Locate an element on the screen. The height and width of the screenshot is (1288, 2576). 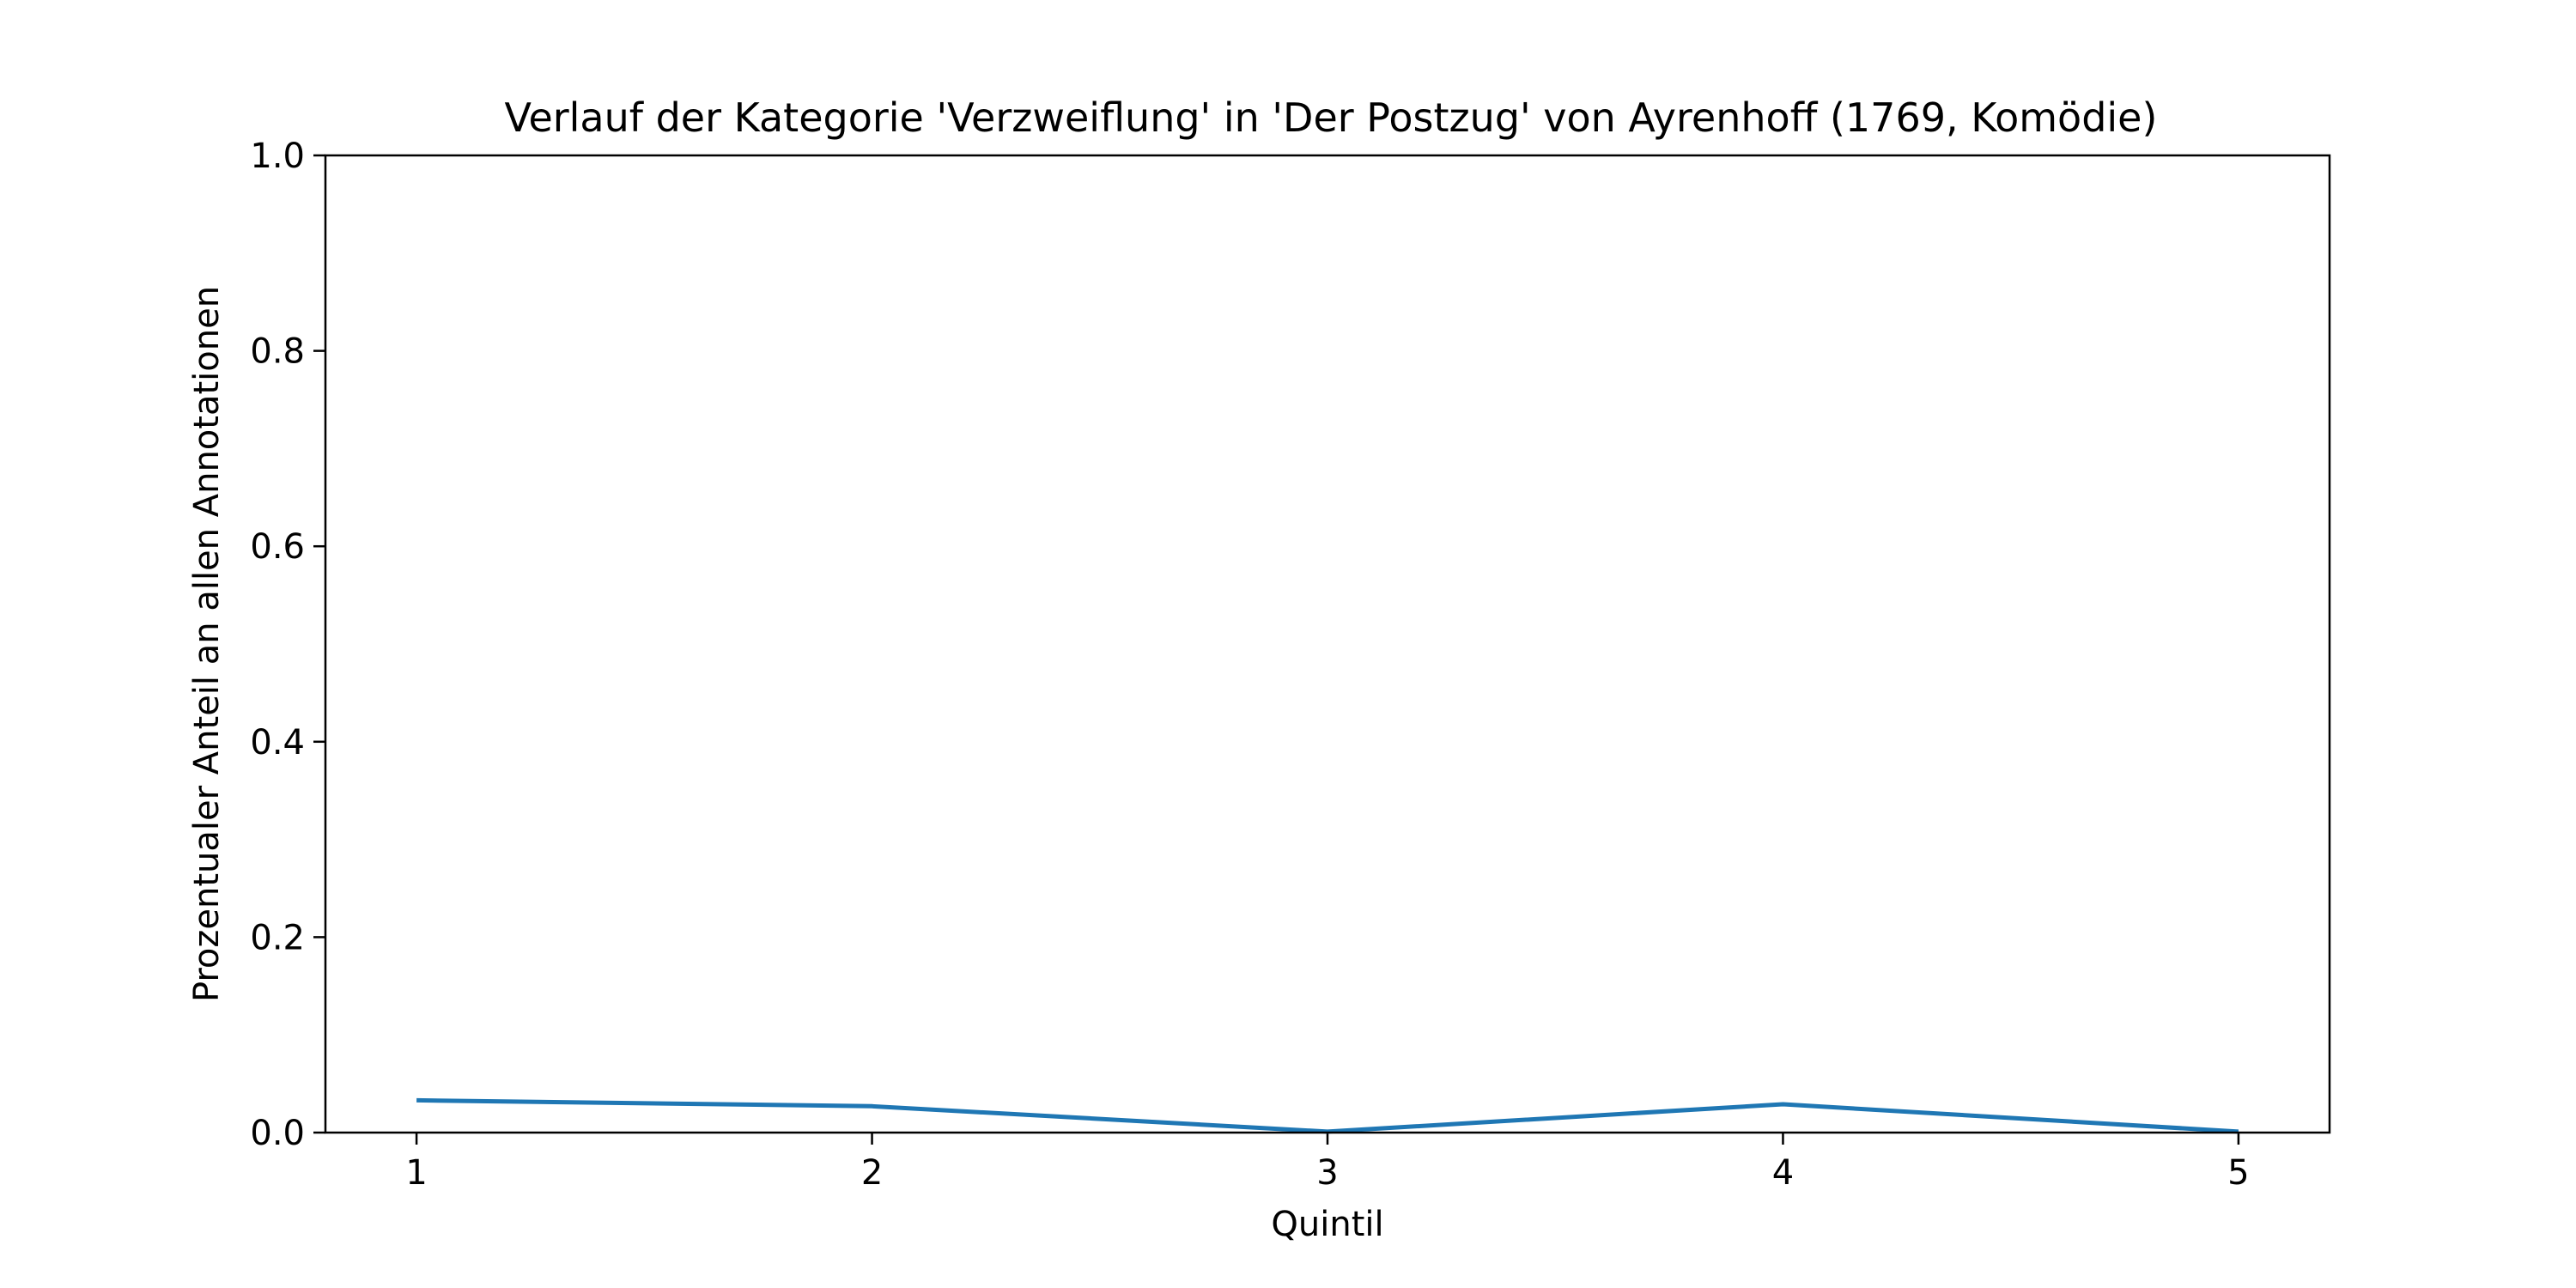
x-tick-label: 3 is located at coordinates (1327, 1173).